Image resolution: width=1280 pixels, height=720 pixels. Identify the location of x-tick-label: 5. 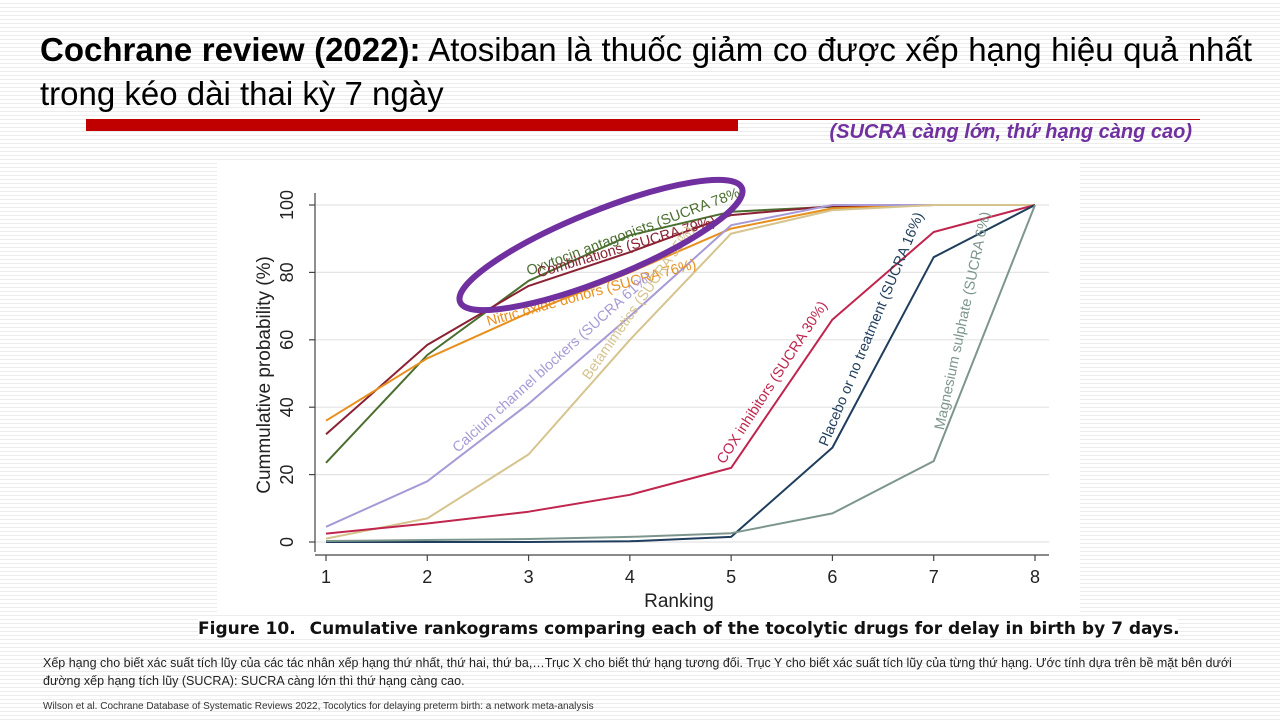
(731, 577).